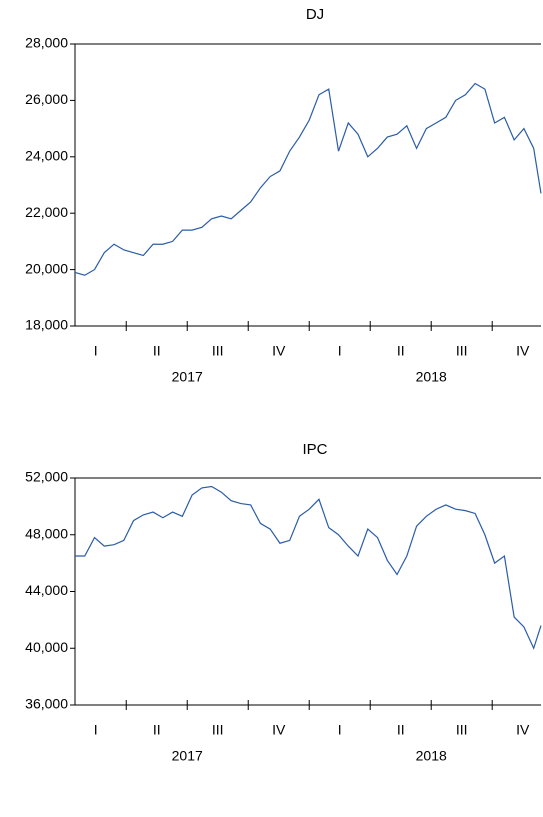 The width and height of the screenshot is (543, 817). I want to click on y-tick-label: 40,000, so click(46, 647).